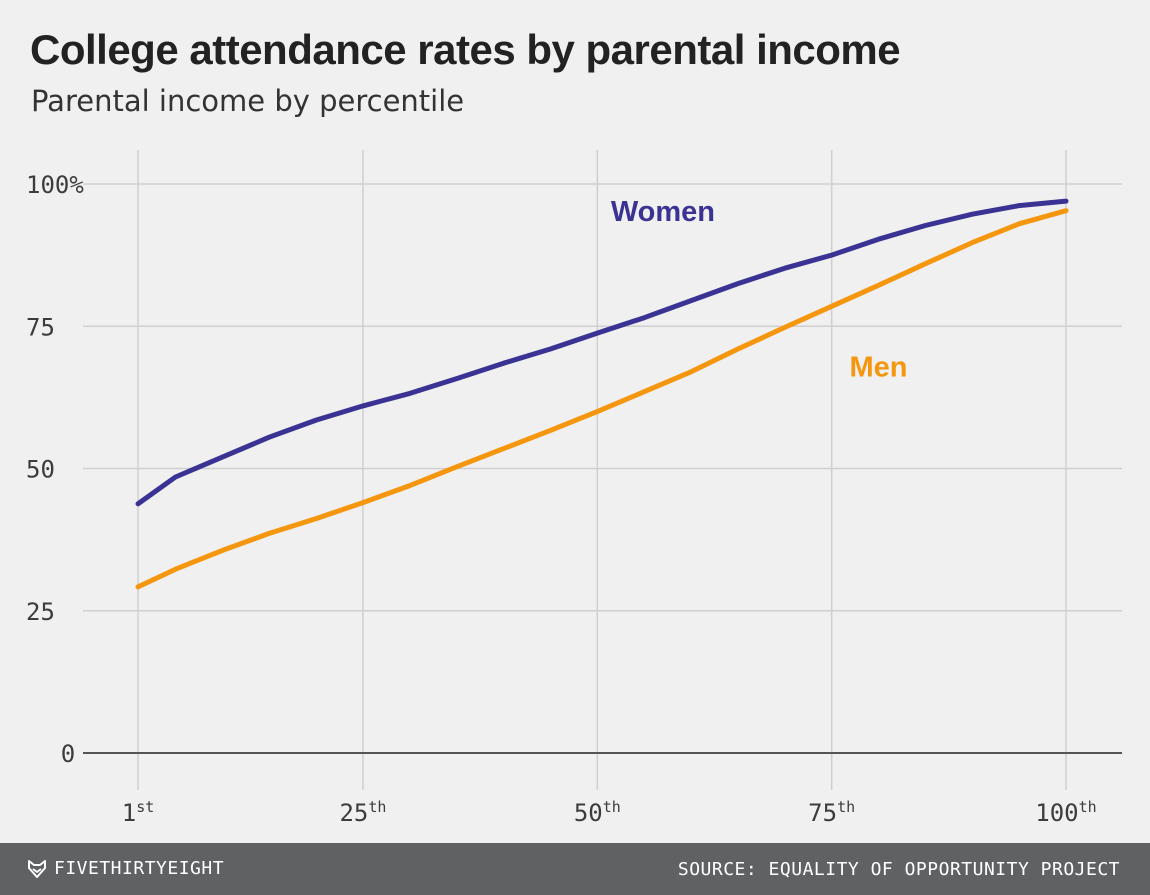 This screenshot has width=1150, height=895. What do you see at coordinates (40, 612) in the screenshot?
I see `y-tick-label: 25` at bounding box center [40, 612].